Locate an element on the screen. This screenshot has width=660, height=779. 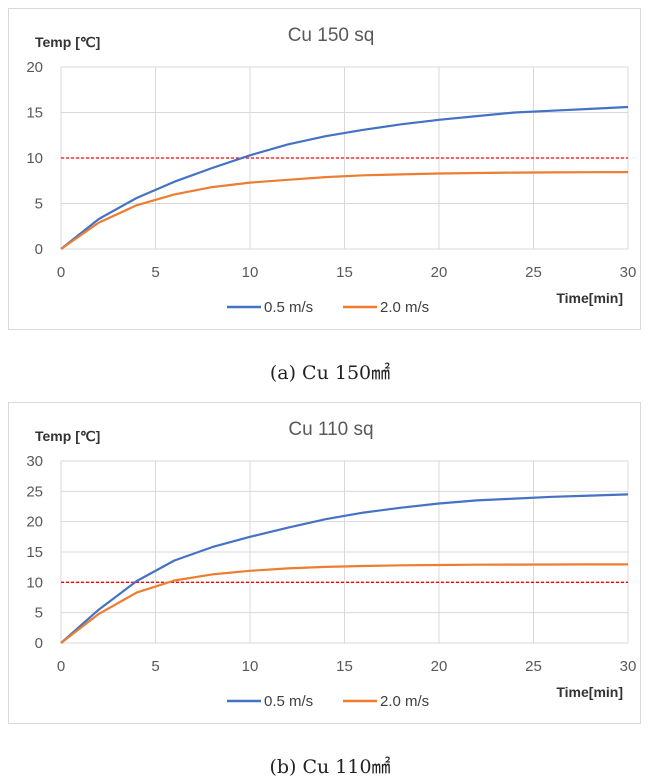
caption-b: (b) Cu 110㎟ is located at coordinates (330, 767).